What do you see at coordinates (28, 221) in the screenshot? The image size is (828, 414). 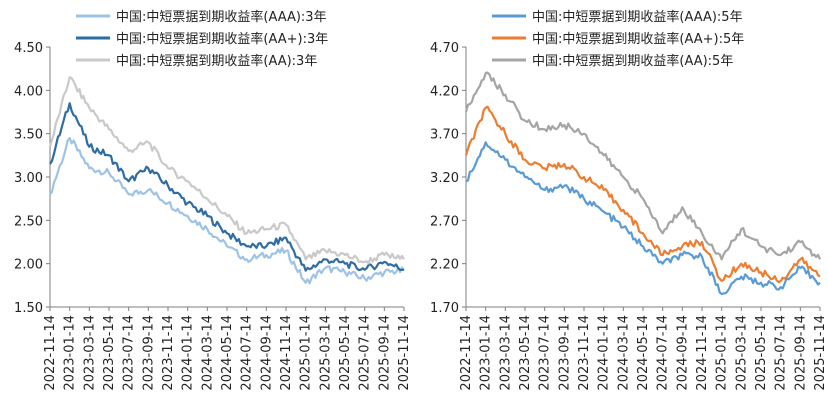 I see `y-tick-label: 2.50` at bounding box center [28, 221].